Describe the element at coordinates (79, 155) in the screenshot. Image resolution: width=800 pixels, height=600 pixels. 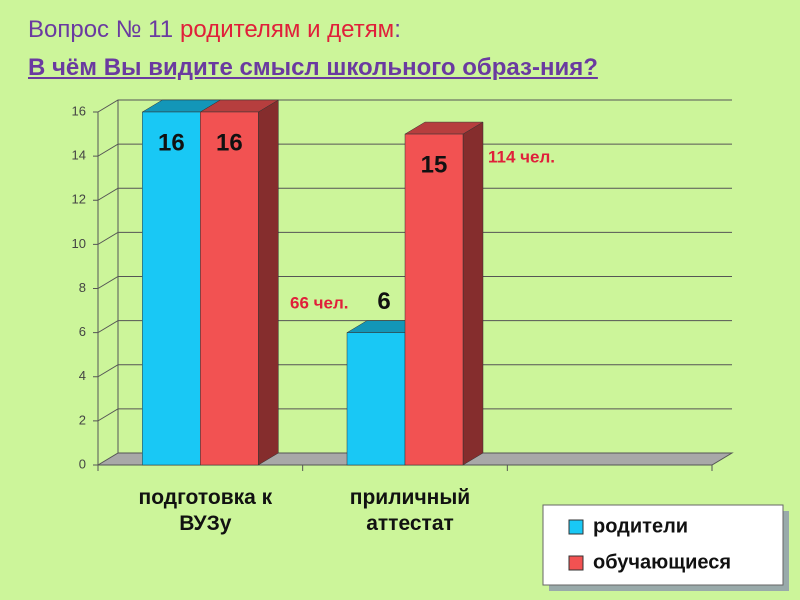
I see `y-tick-label: 14` at that location.